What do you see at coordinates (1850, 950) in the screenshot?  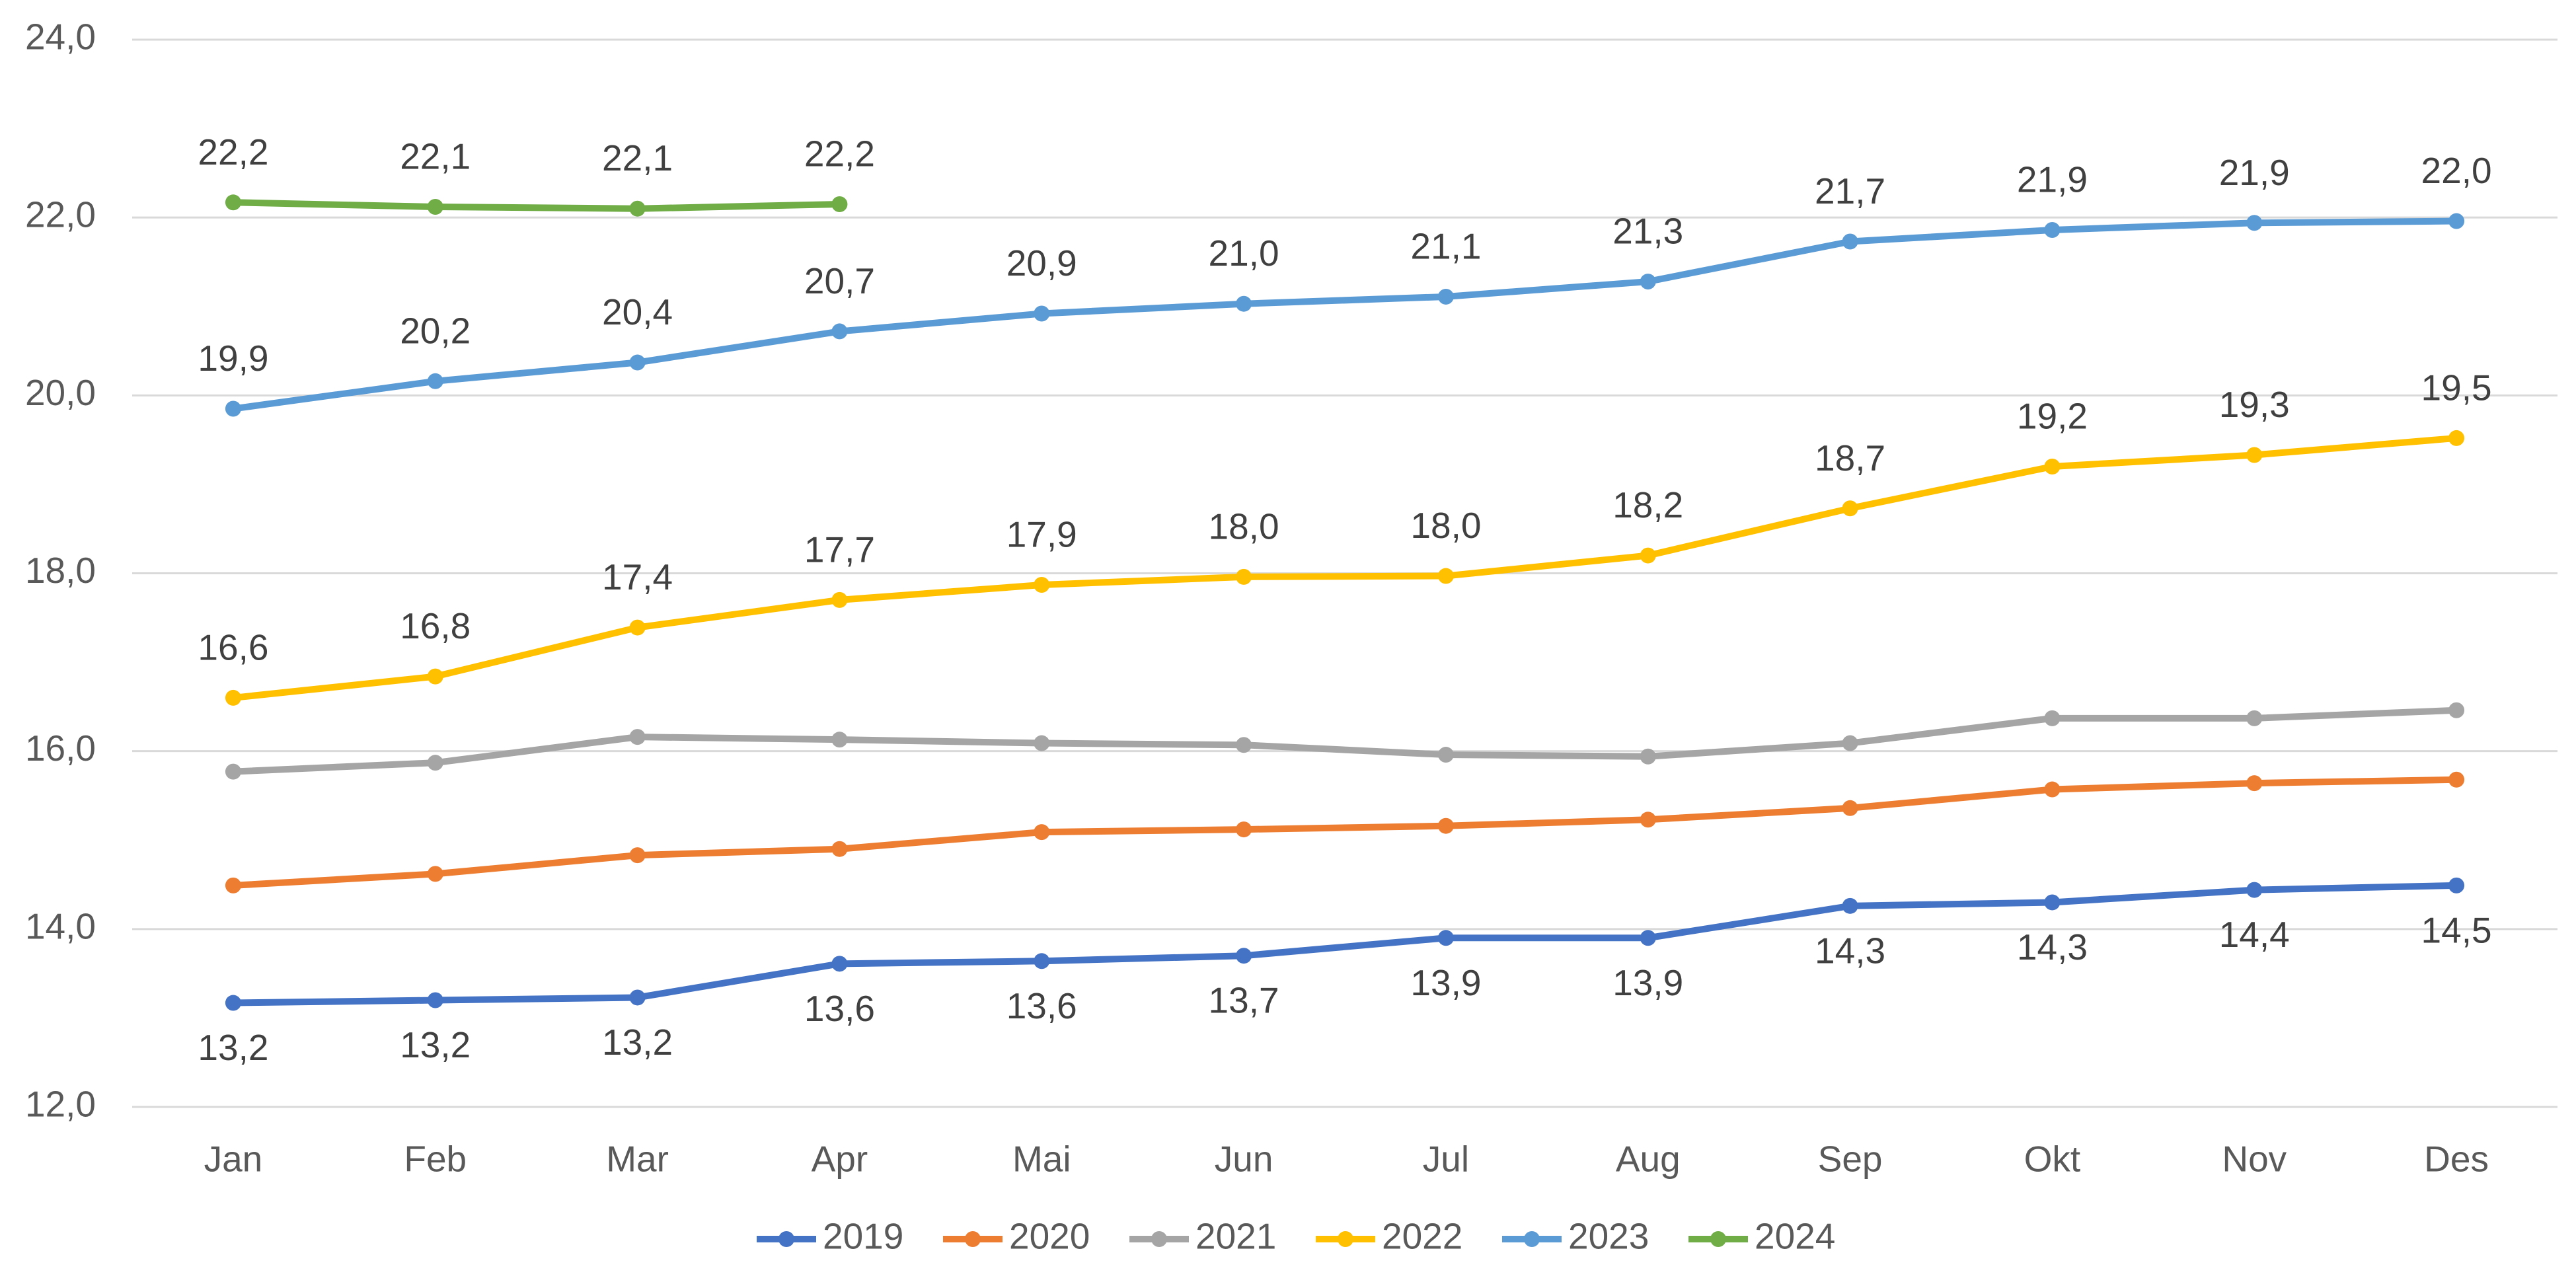 I see `data-label: 14,3` at bounding box center [1850, 950].